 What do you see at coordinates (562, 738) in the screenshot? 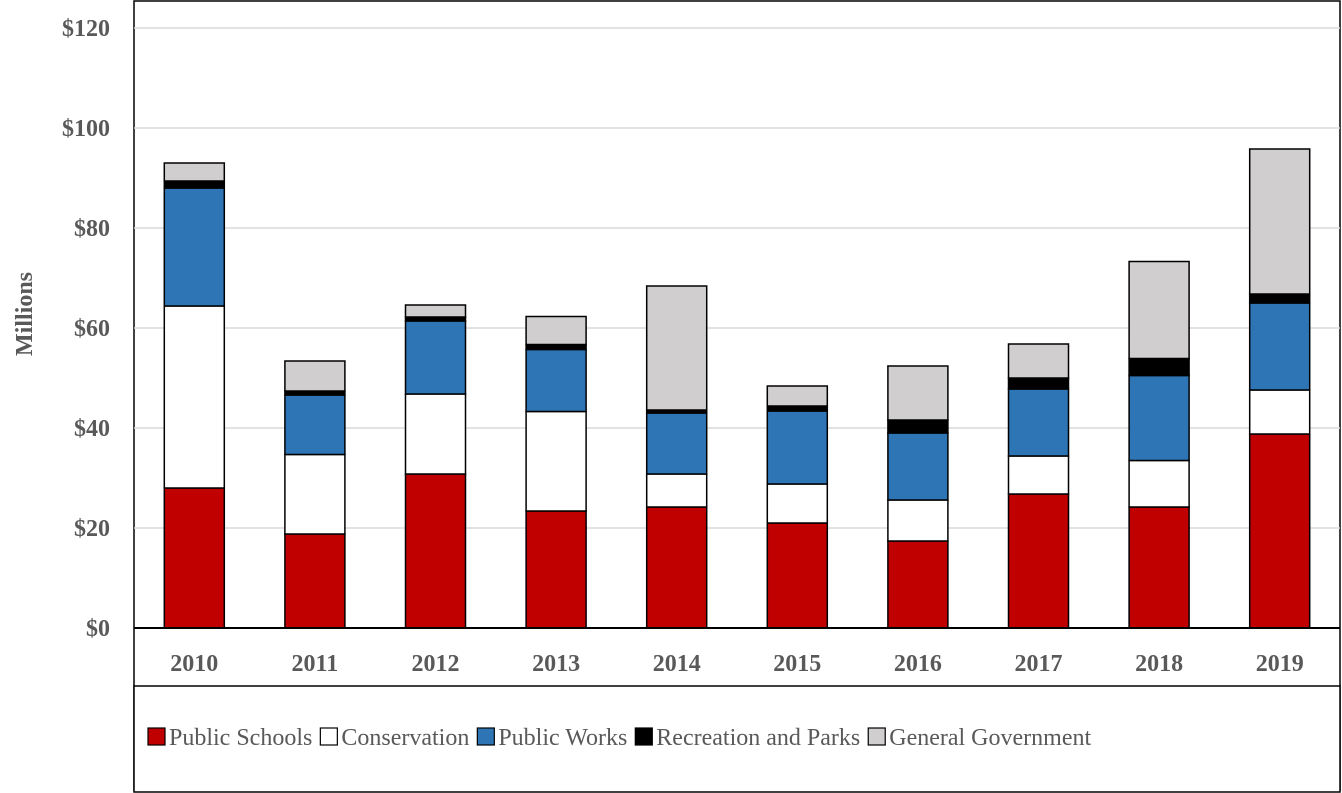
I see `legend-label: Public Works` at bounding box center [562, 738].